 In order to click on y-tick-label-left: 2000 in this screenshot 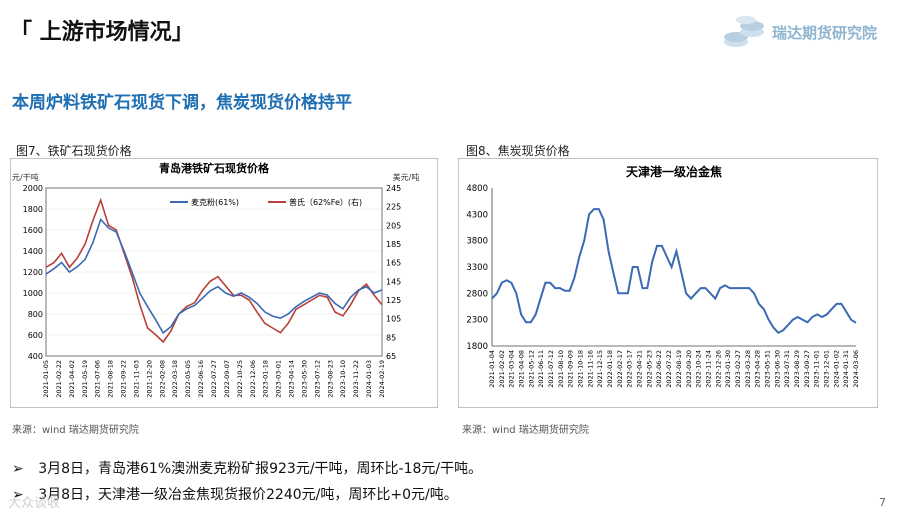, I will do `click(33, 188)`.